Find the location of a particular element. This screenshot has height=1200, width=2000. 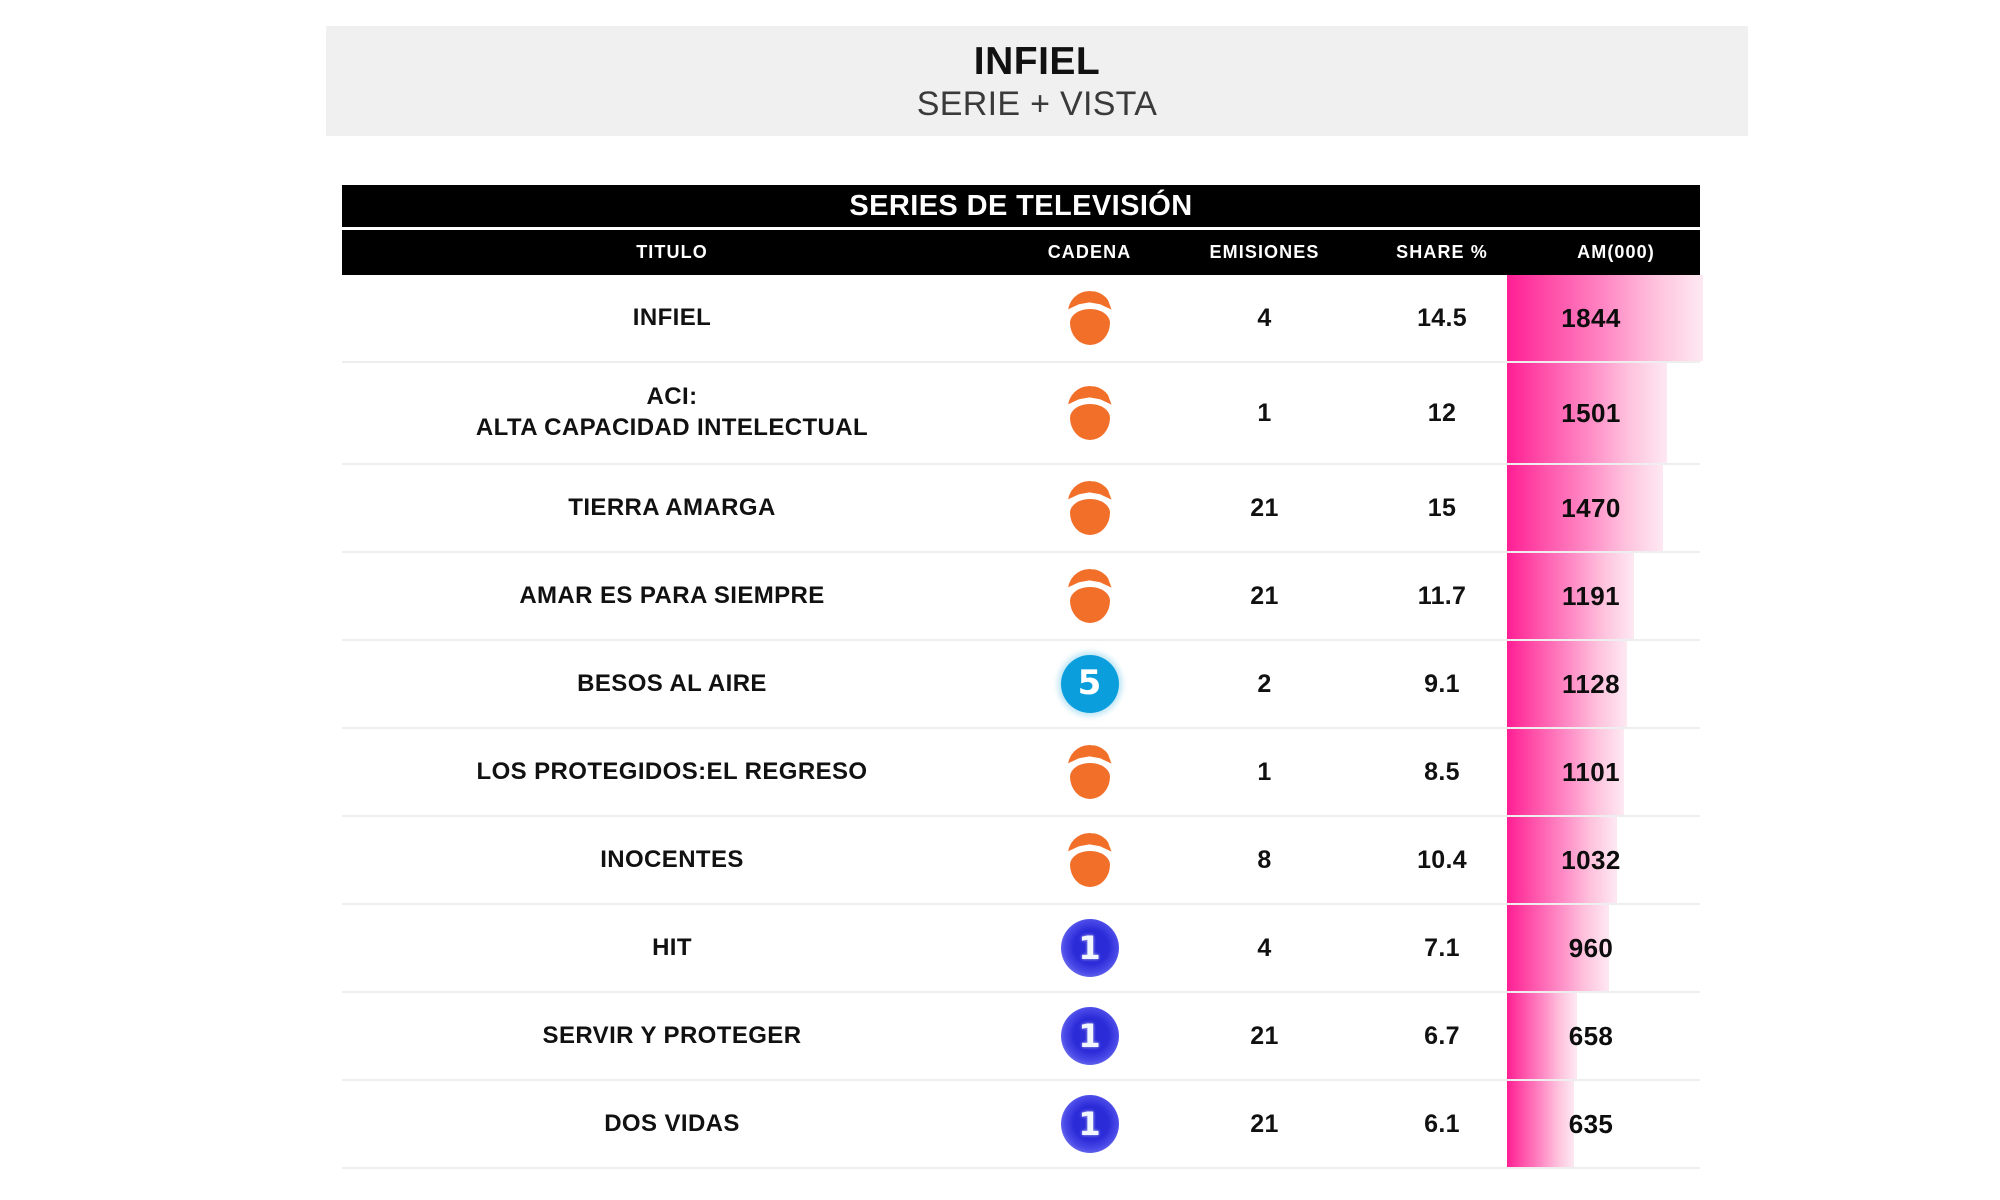

cell-titulo: LOS PROTEGIDOS:EL REGRESO is located at coordinates (672, 772).